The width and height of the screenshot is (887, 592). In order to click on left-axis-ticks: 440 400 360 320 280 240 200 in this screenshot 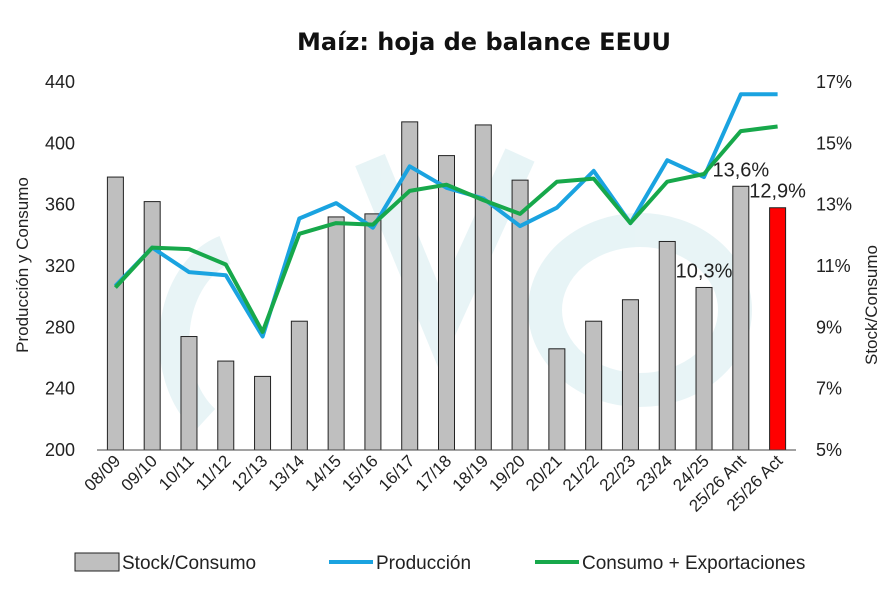, I will do `click(60, 266)`.